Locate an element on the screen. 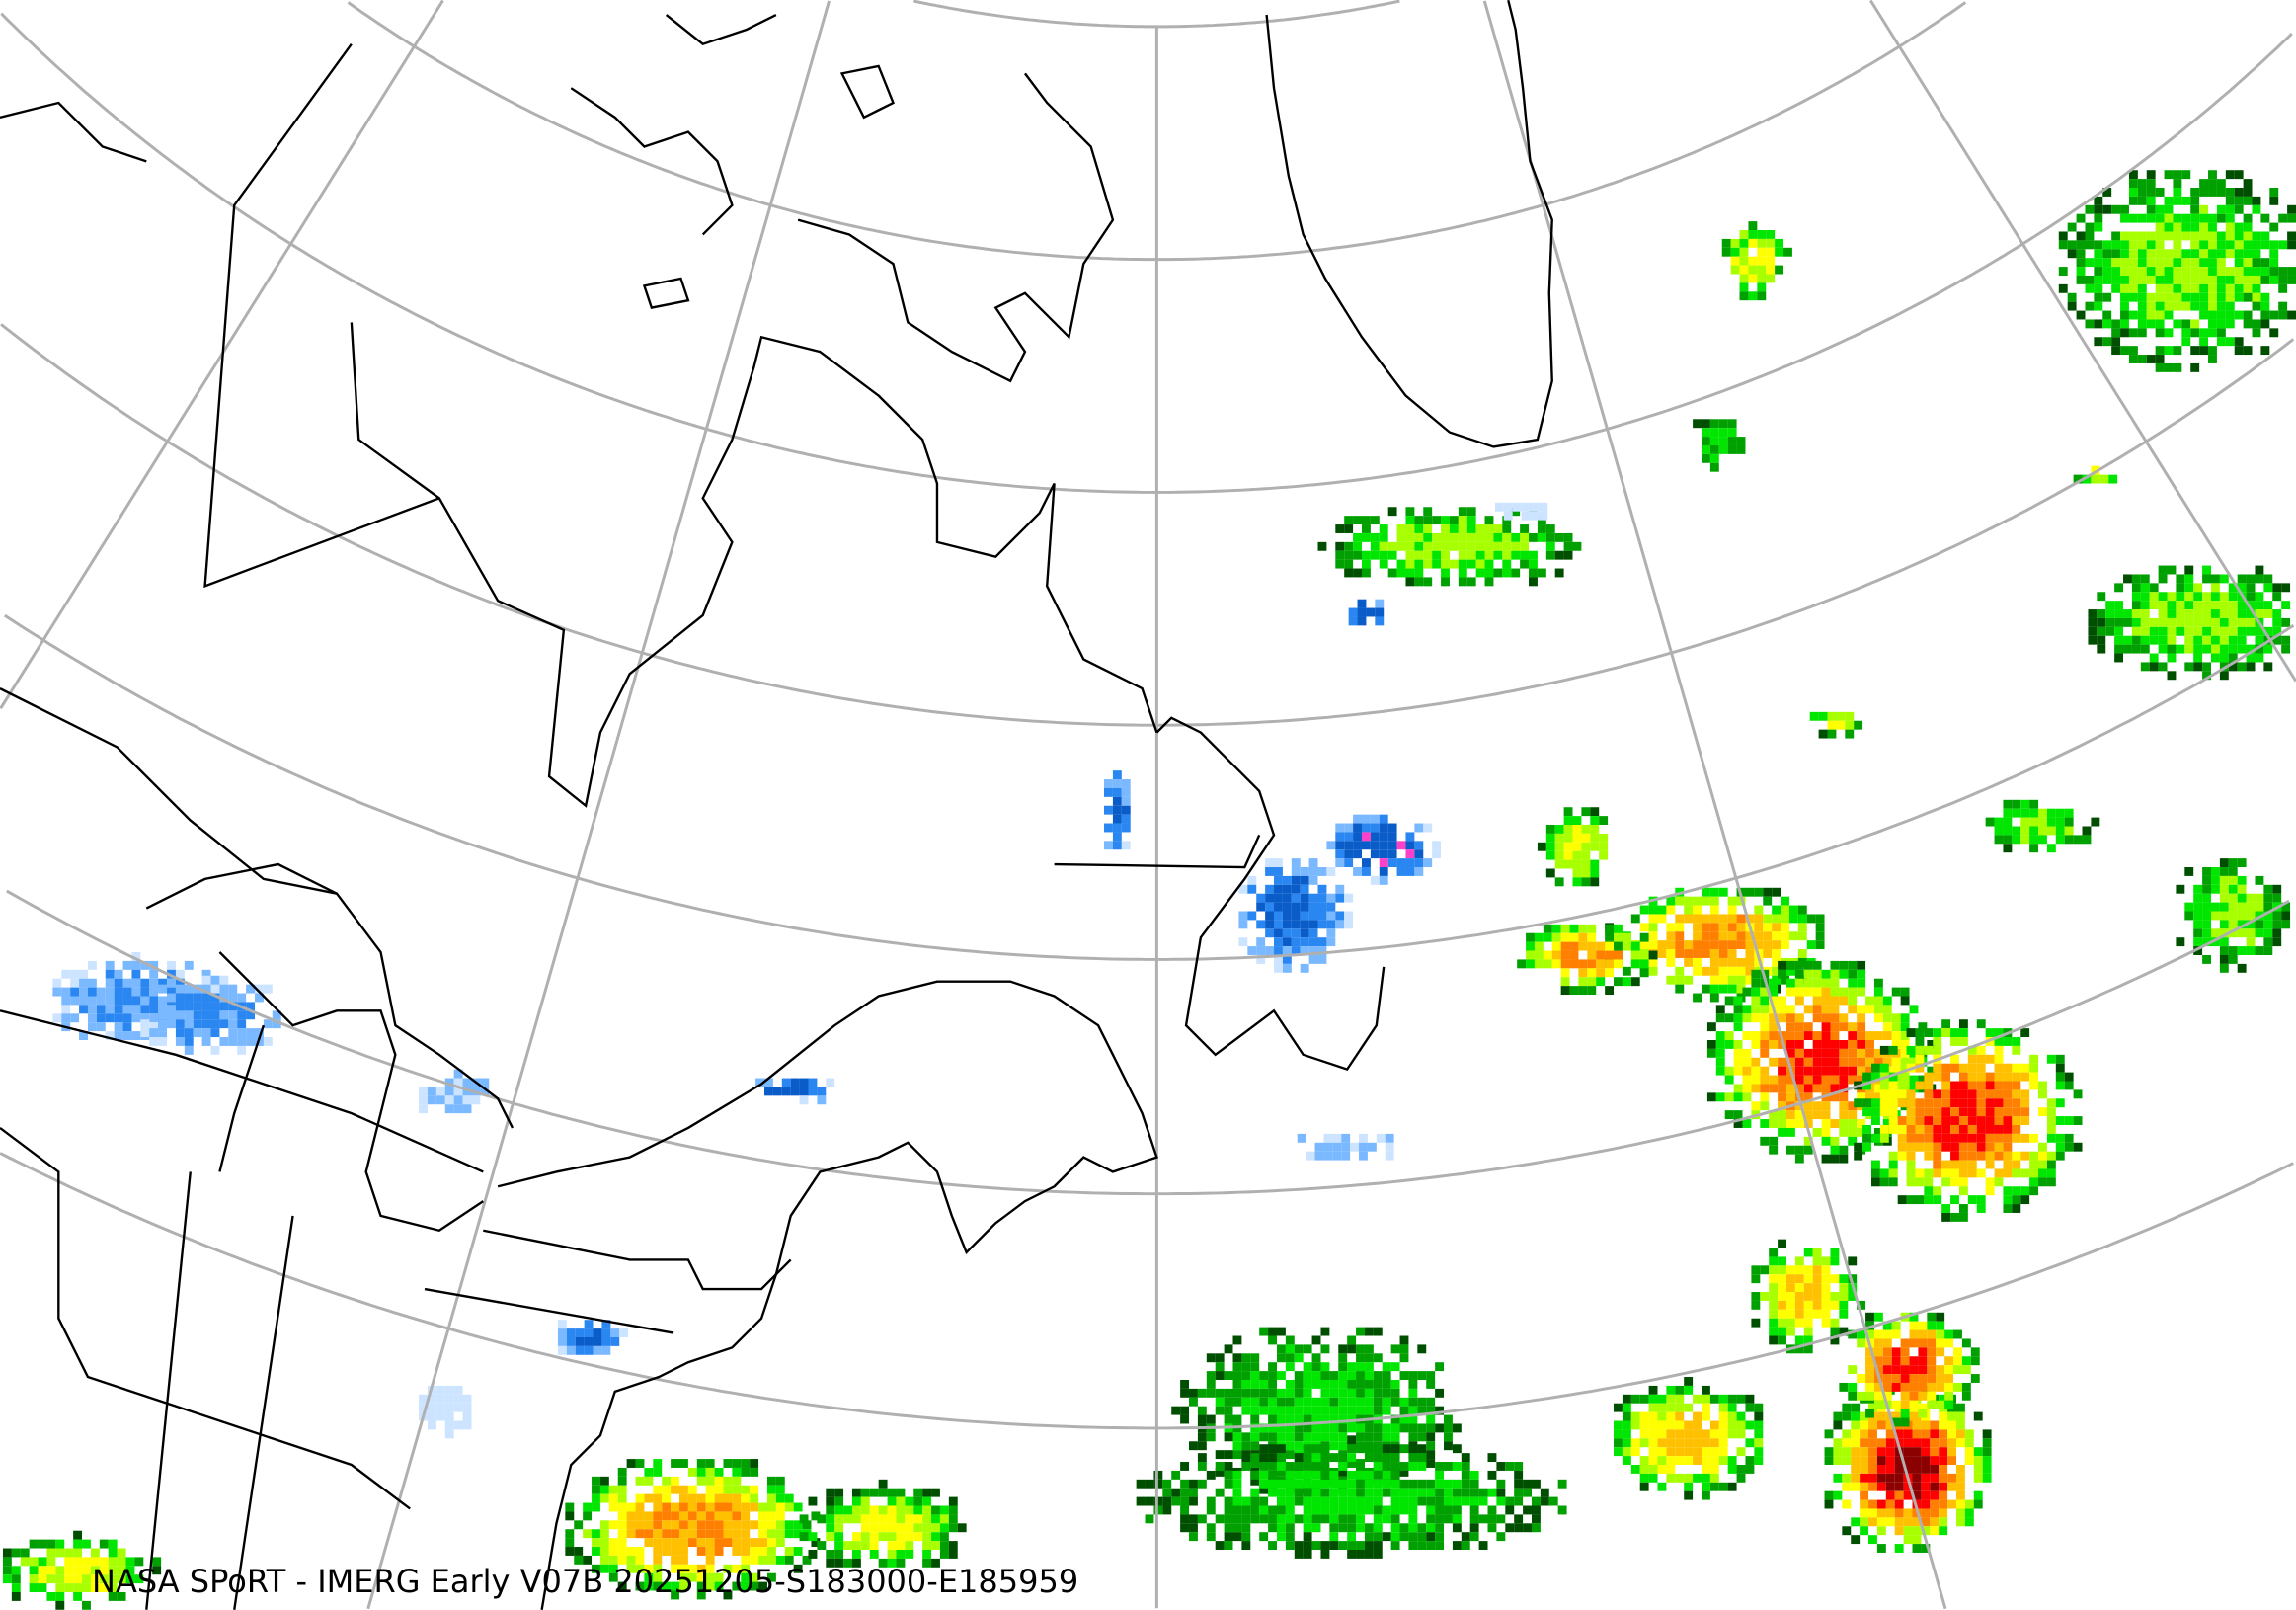 This screenshot has width=2296, height=1610. latitude-line is located at coordinates (1156, 14).